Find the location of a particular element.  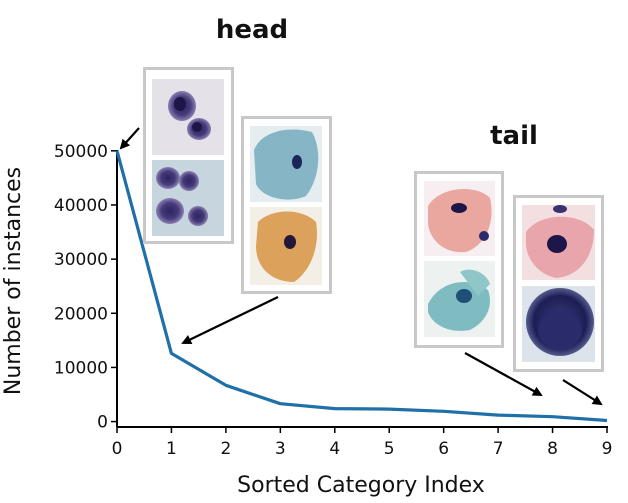

x-tick-label: 8 is located at coordinates (552, 449).